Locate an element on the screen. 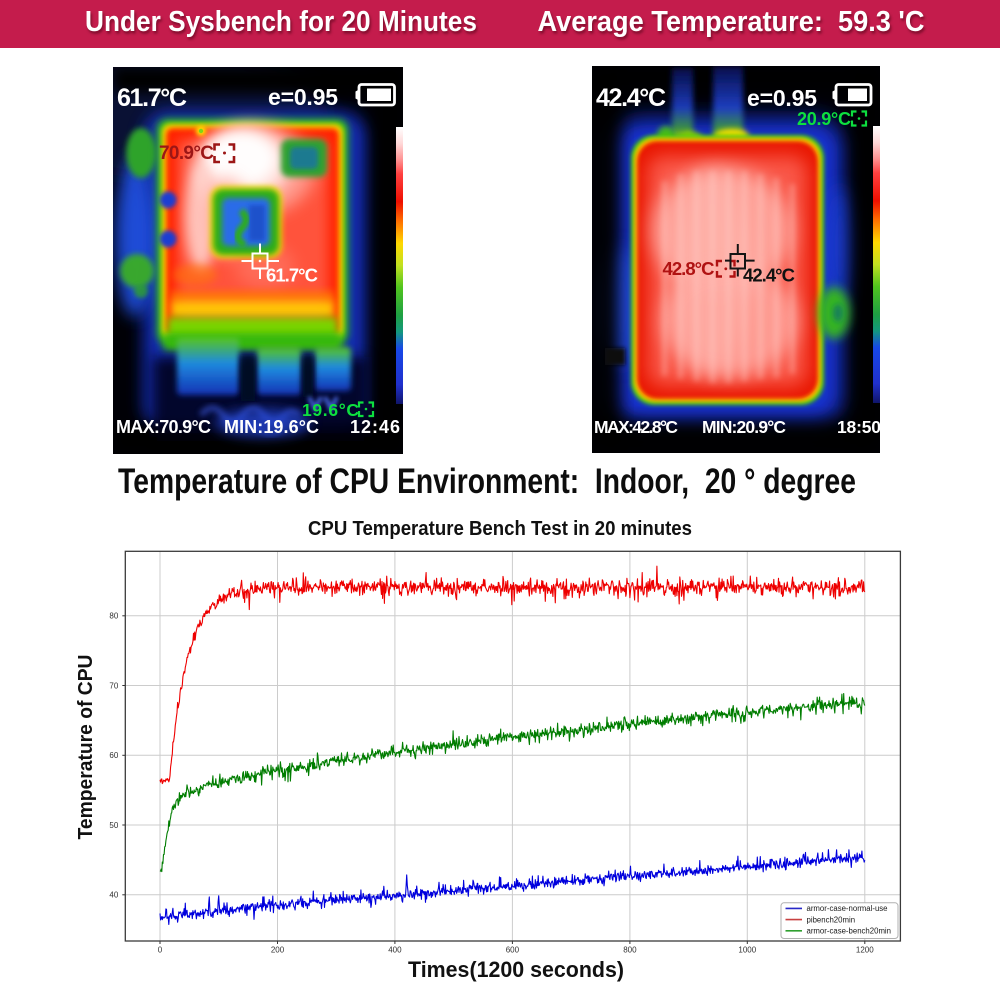  svg-text: 42.8°C is located at coordinates (689, 268).